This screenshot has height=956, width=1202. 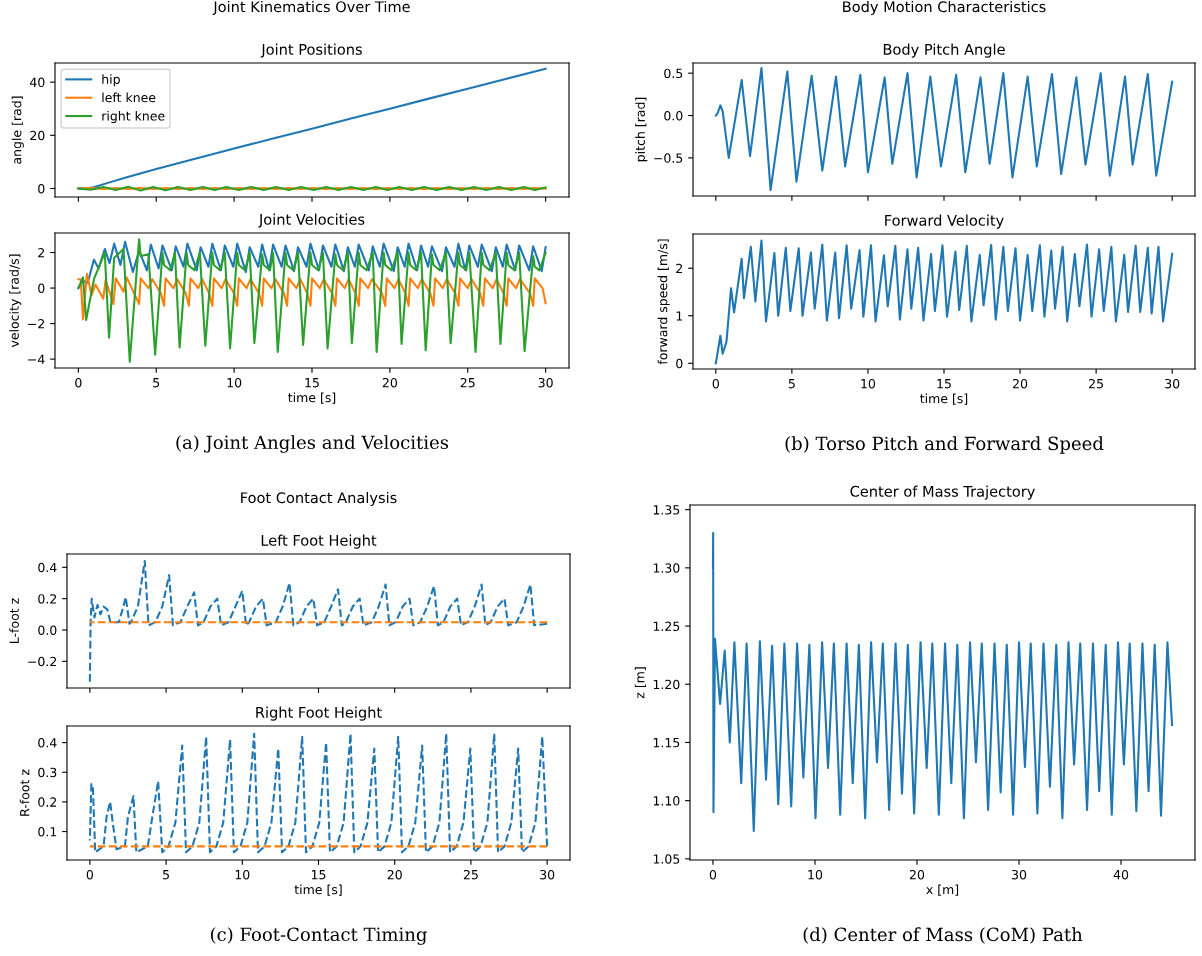 I want to click on y-axis-title: R-foot z, so click(x=24, y=792).